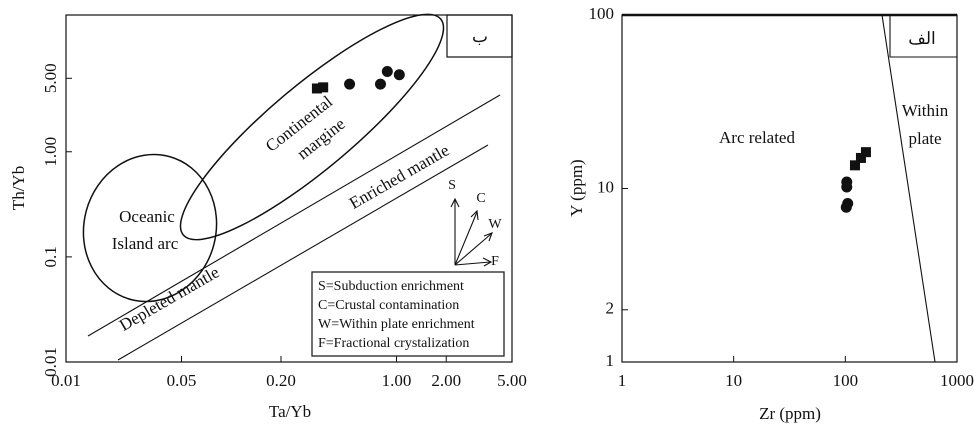 The width and height of the screenshot is (974, 430). Describe the element at coordinates (396, 324) in the screenshot. I see `legend-note: W=Within plate enrichment` at that location.